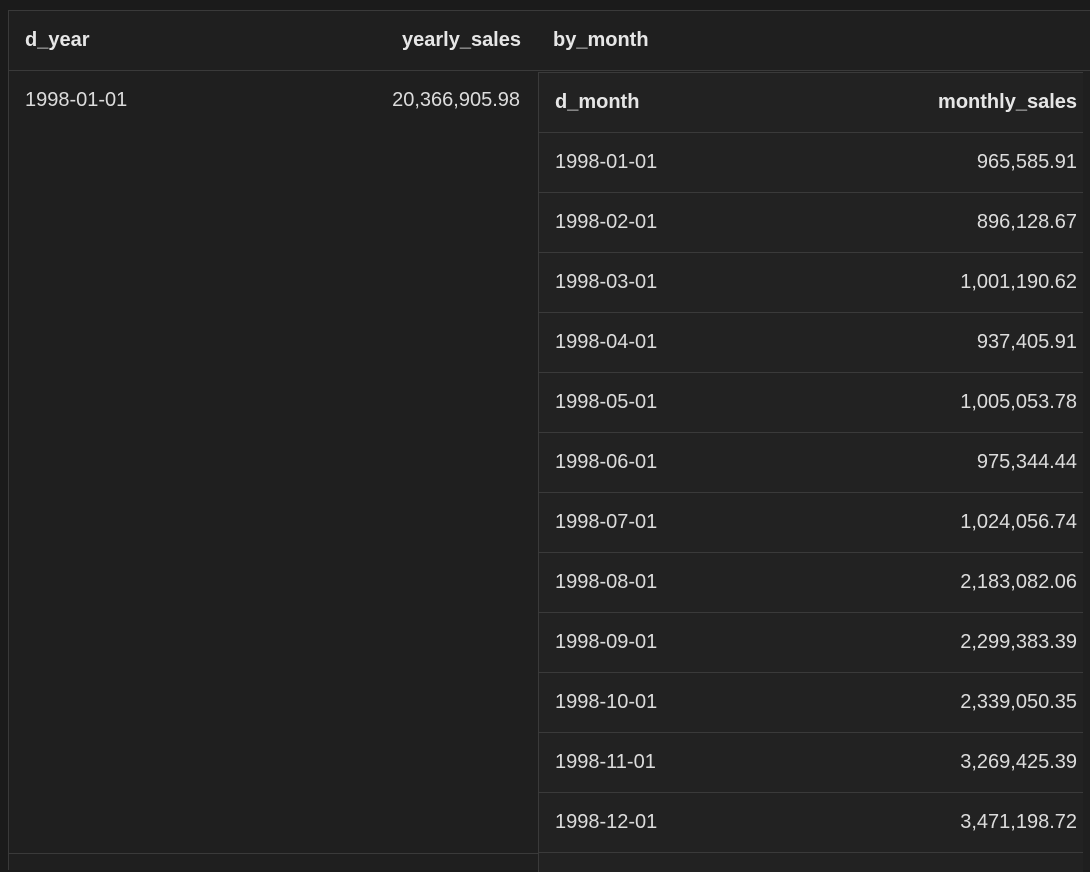 This screenshot has width=1090, height=872. I want to click on column-header-by-month: by_month, so click(601, 40).